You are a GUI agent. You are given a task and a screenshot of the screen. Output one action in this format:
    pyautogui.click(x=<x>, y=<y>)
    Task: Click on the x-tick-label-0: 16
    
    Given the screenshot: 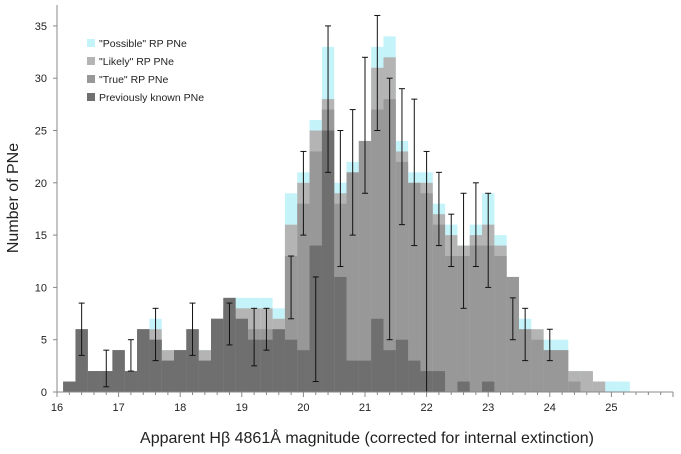 What is the action you would take?
    pyautogui.click(x=57, y=408)
    